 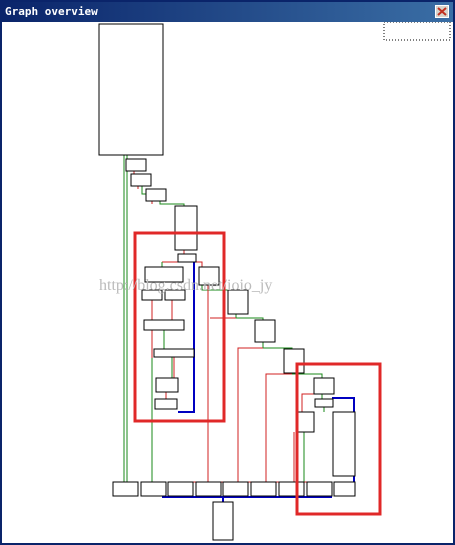 I want to click on window-title: Graph overview, so click(x=51, y=11).